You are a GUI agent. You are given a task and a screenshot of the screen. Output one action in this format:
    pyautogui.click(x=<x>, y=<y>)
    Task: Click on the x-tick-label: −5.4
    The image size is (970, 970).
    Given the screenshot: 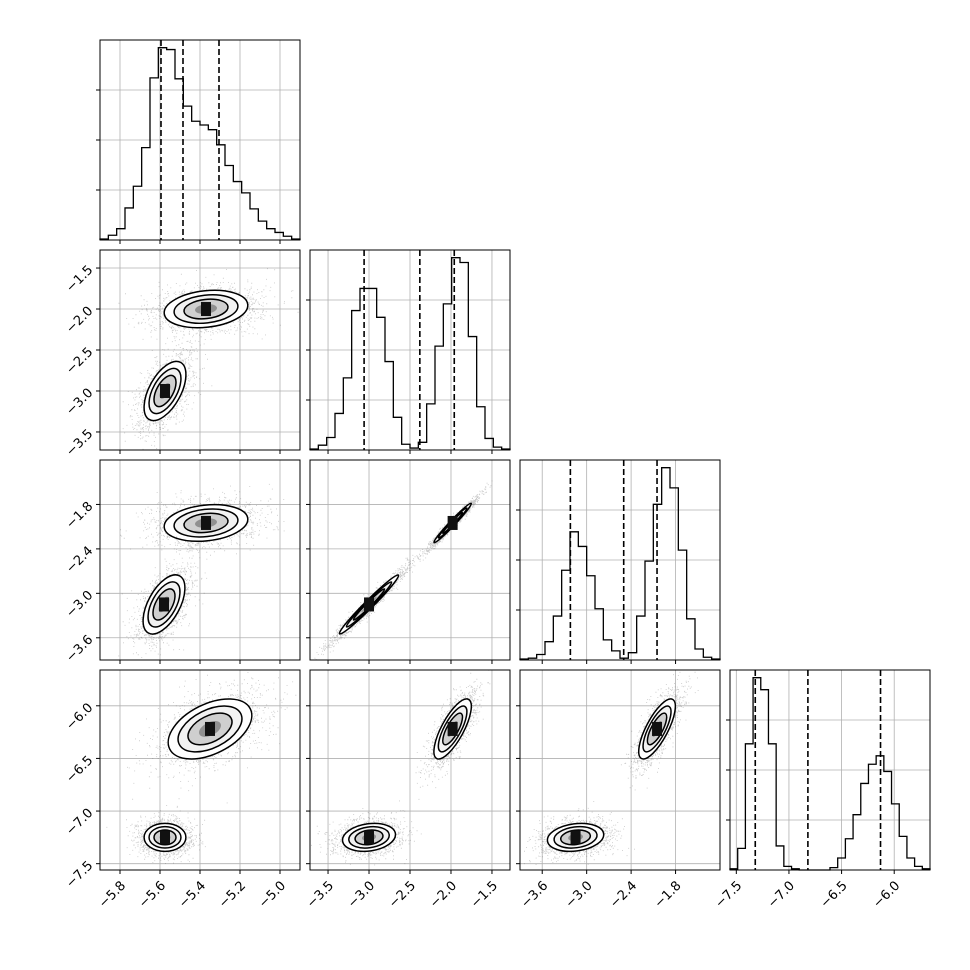 What is the action you would take?
    pyautogui.click(x=192, y=894)
    